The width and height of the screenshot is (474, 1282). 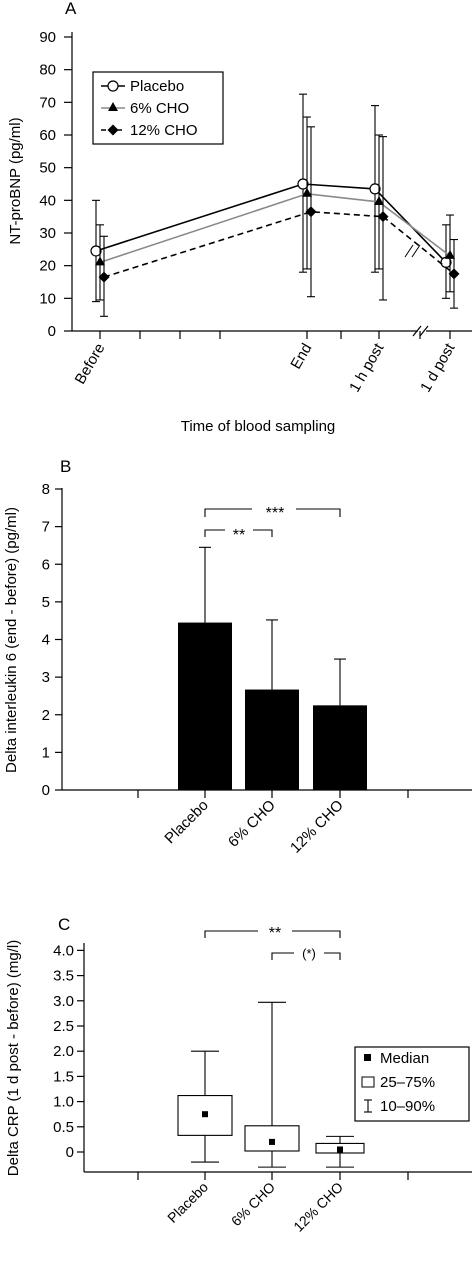 I want to click on bar-group-12-cho, so click(x=340, y=724).